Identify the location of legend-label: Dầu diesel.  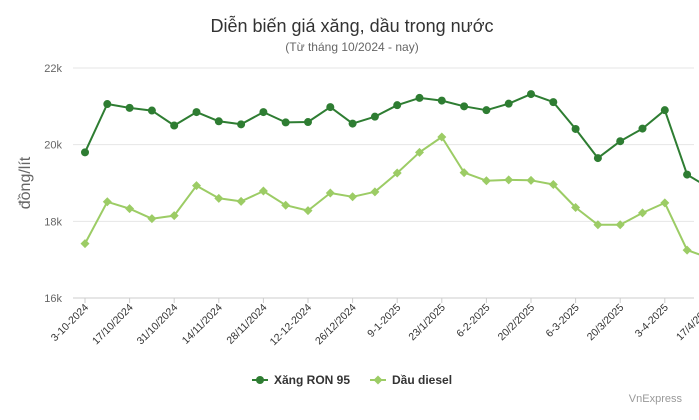
(422, 380).